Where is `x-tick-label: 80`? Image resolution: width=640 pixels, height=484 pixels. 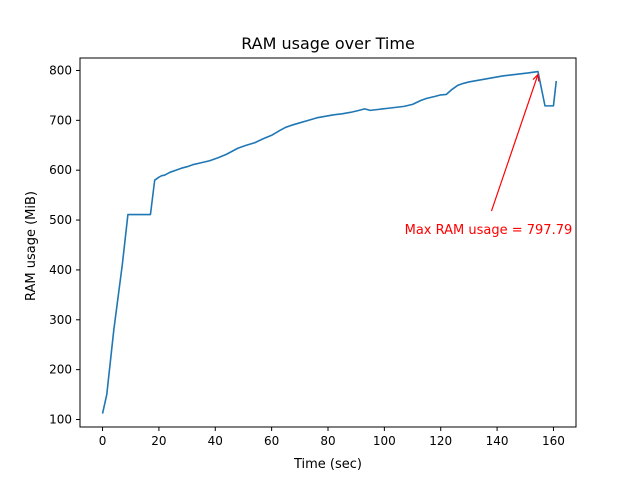
x-tick-label: 80 is located at coordinates (327, 441).